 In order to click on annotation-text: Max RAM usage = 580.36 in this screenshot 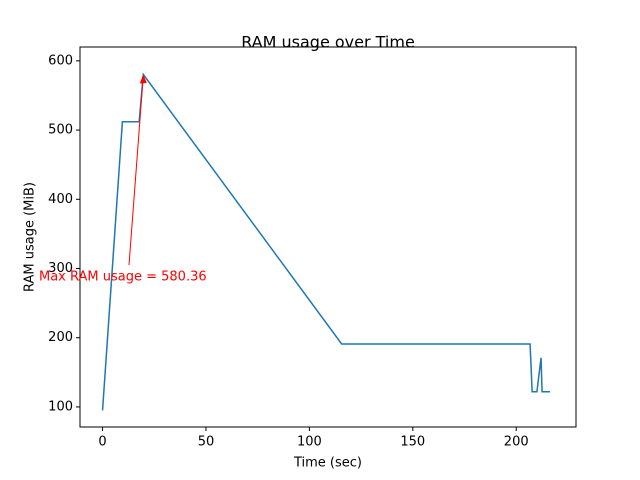, I will do `click(123, 277)`.